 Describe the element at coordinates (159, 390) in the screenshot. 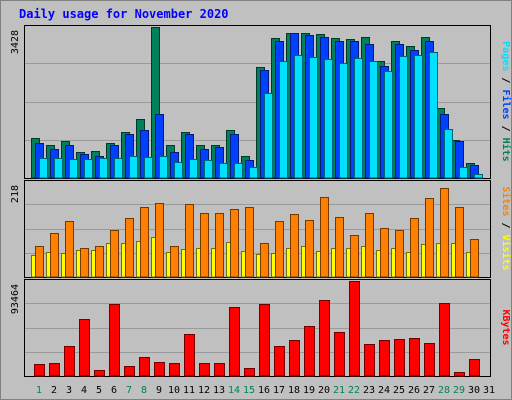

I see `day-label-9: 9` at that location.